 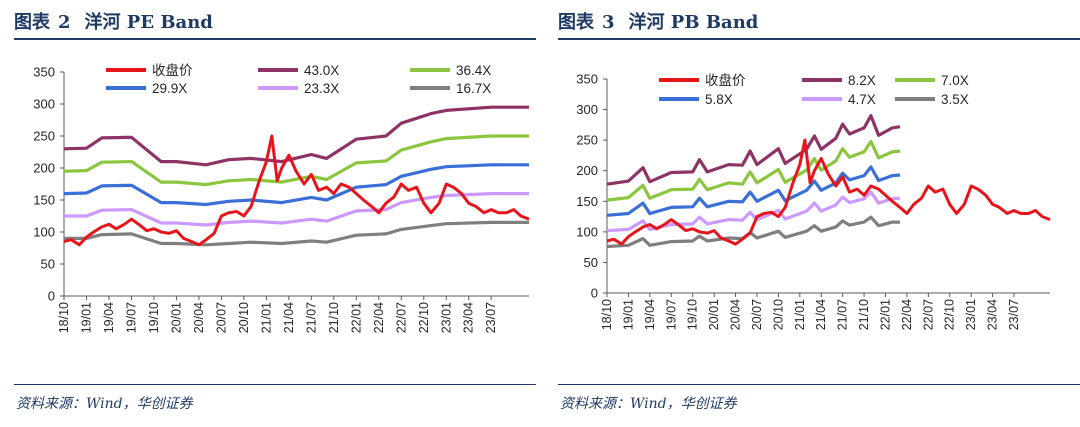 What do you see at coordinates (64, 22) in the screenshot?
I see `figure-number: 2` at bounding box center [64, 22].